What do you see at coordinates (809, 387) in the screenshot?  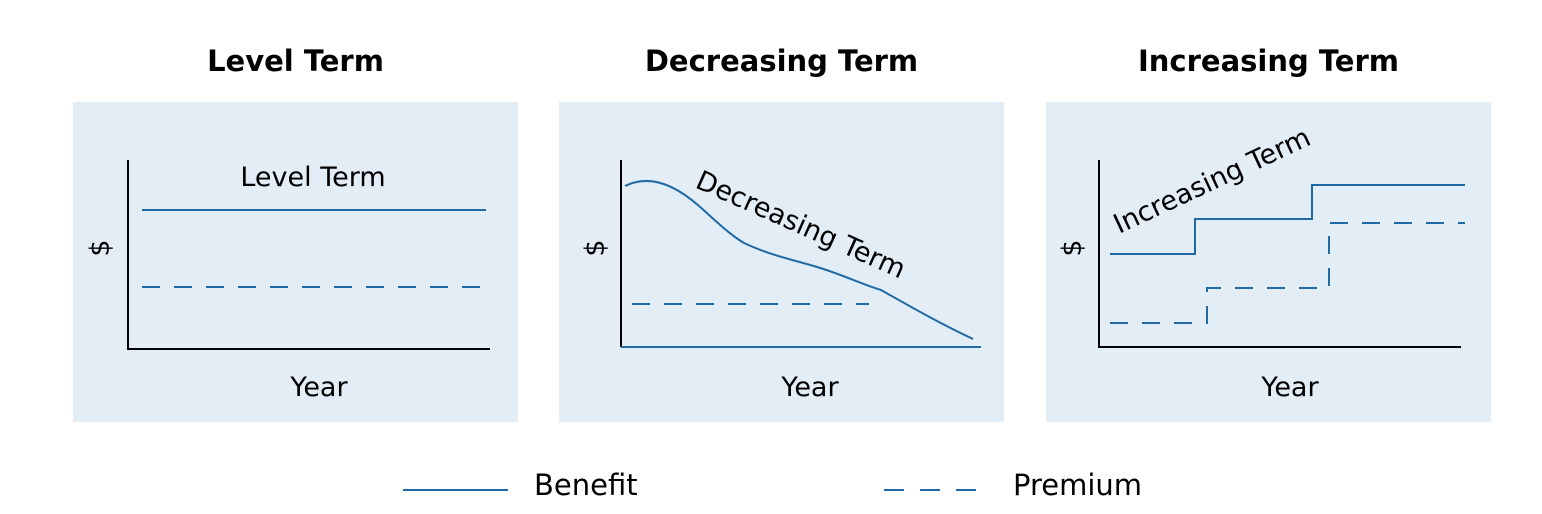 I see `decreasing-term-x-axis-label: Year` at bounding box center [809, 387].